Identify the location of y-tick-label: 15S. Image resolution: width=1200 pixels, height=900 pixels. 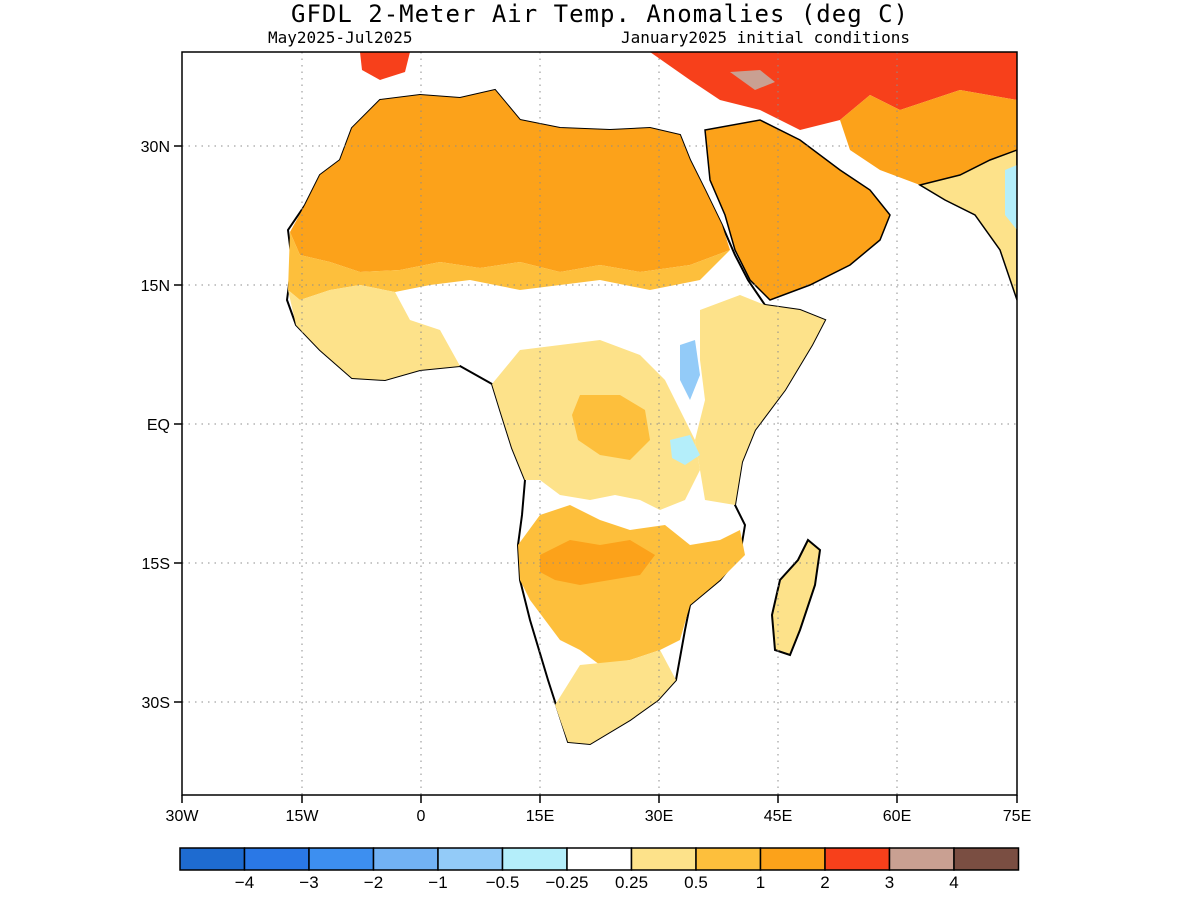
(156, 564).